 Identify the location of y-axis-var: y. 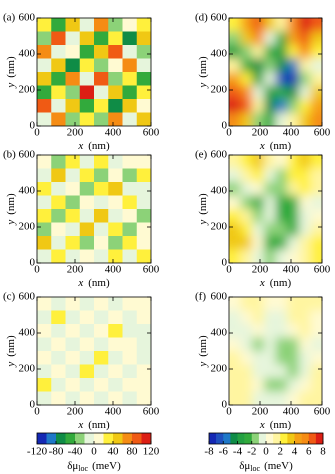
(11, 223).